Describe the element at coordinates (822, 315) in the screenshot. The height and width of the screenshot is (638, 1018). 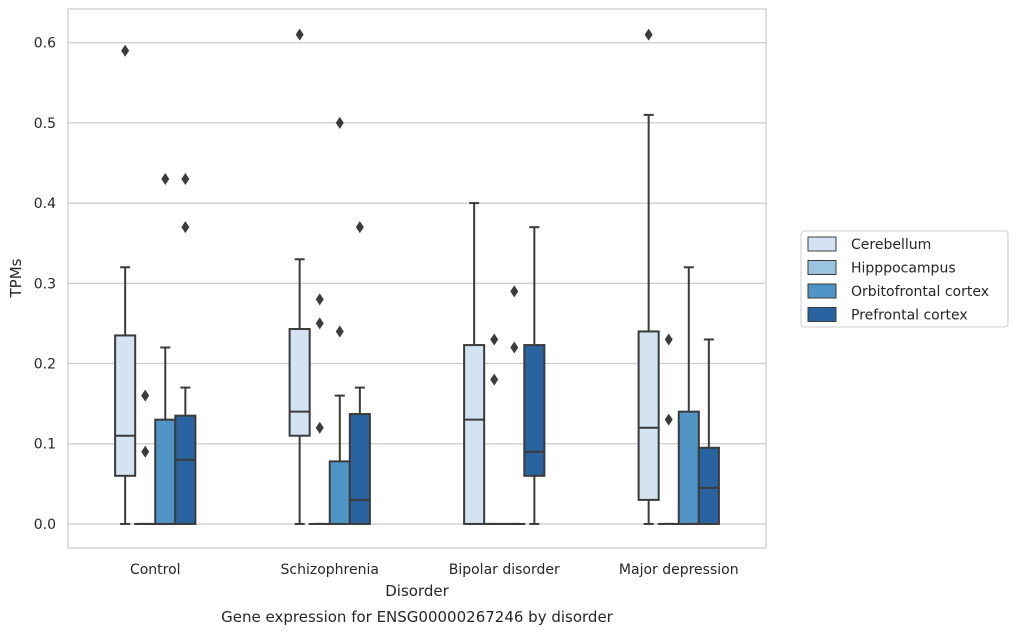
I see `legend-swatch-prefrontal-cortex` at that location.